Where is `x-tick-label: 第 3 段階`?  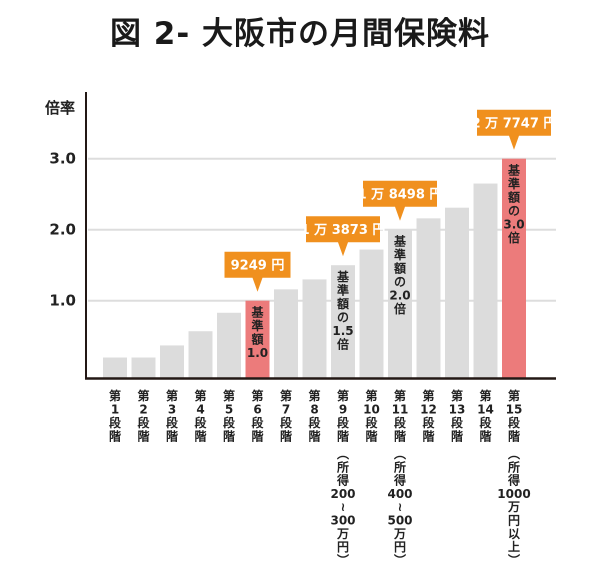 x-tick-label: 第 3 段階 is located at coordinates (172, 416).